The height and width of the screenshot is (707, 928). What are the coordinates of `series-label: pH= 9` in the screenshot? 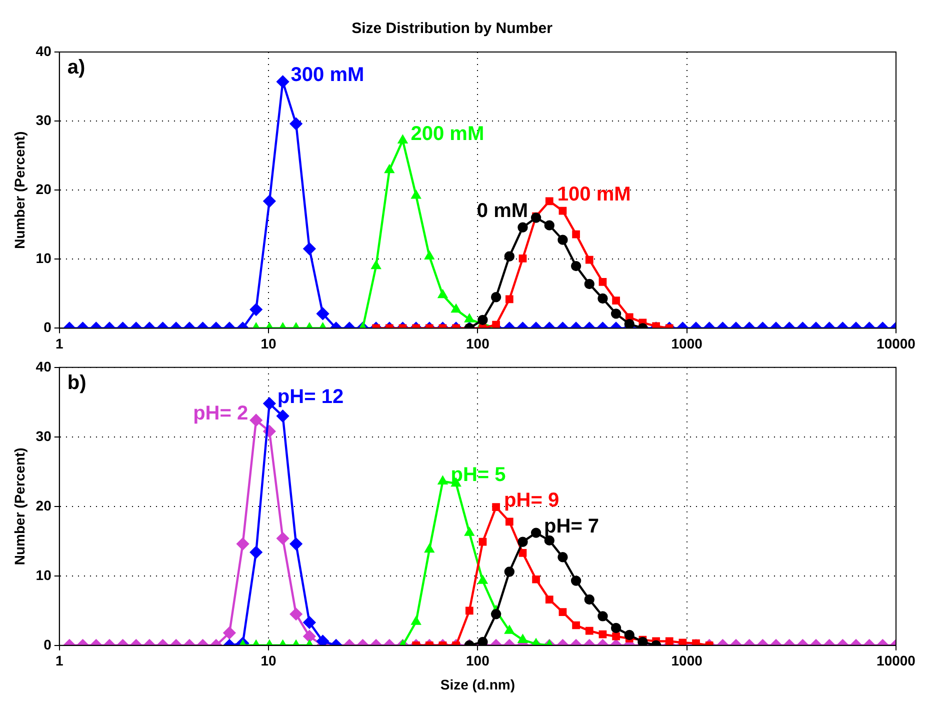 It's located at (532, 501).